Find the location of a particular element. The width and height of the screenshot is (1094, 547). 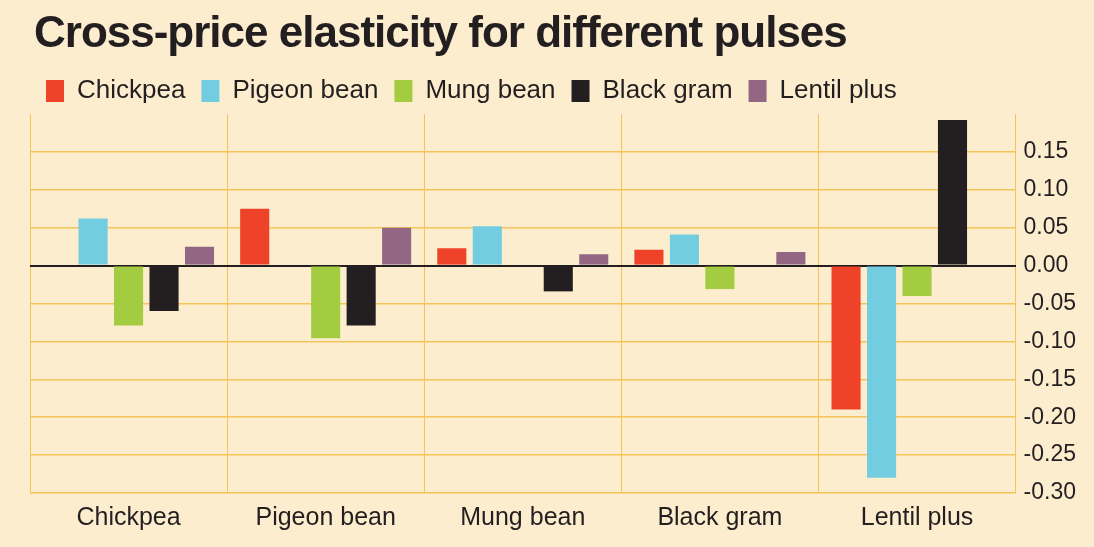

y-tick-label: -0.30 is located at coordinates (1050, 491).